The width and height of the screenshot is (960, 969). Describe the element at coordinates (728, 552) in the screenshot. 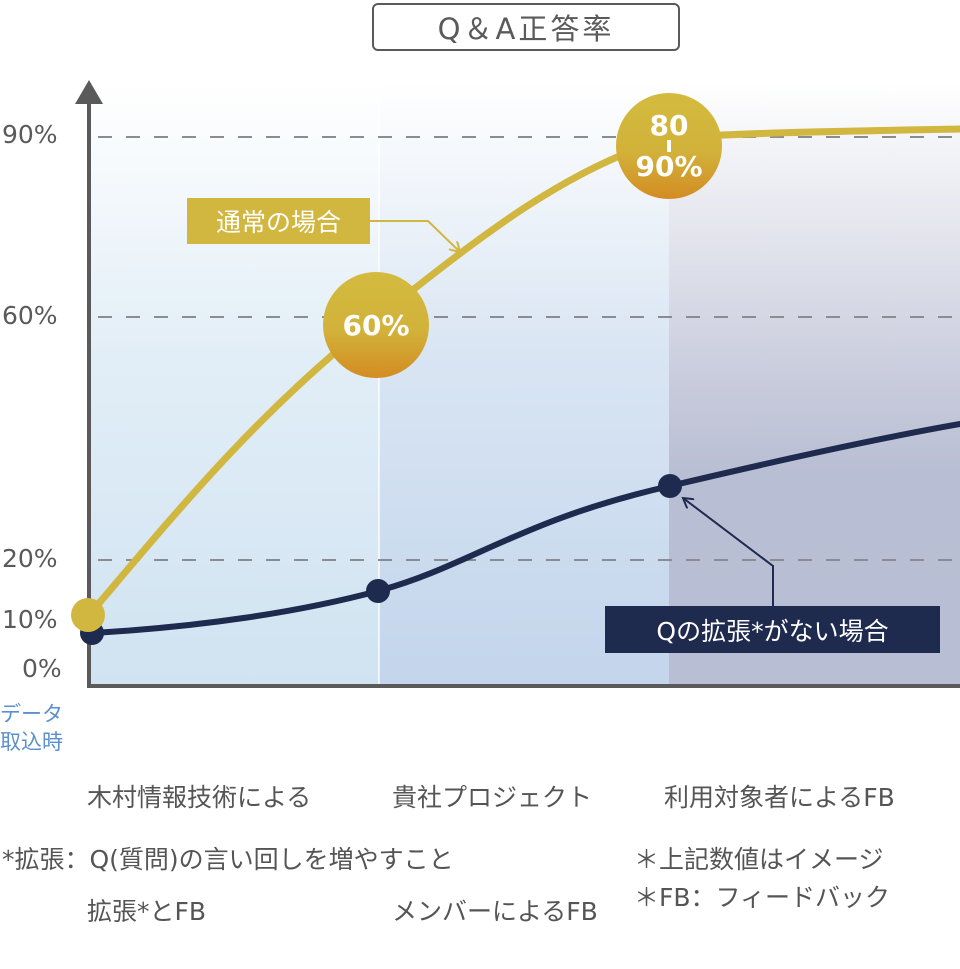

I see `legend-no-expansion-connector` at that location.